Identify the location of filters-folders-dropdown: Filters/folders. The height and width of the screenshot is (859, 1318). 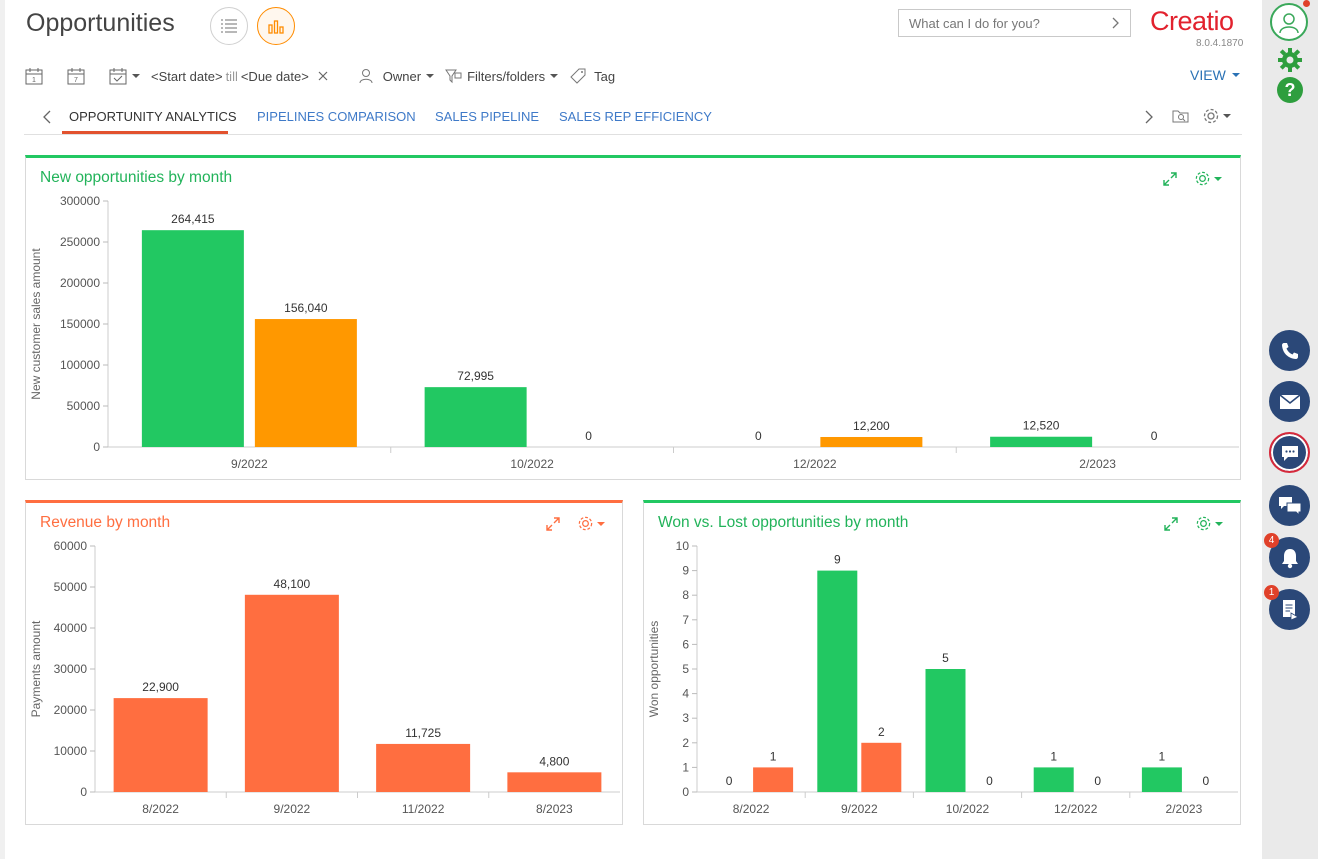
(502, 76).